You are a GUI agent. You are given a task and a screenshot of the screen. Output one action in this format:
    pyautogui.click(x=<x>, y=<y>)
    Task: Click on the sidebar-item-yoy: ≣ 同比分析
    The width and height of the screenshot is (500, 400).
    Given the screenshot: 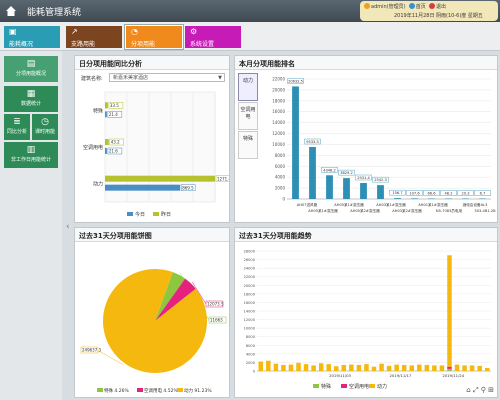 What is the action you would take?
    pyautogui.click(x=17, y=127)
    